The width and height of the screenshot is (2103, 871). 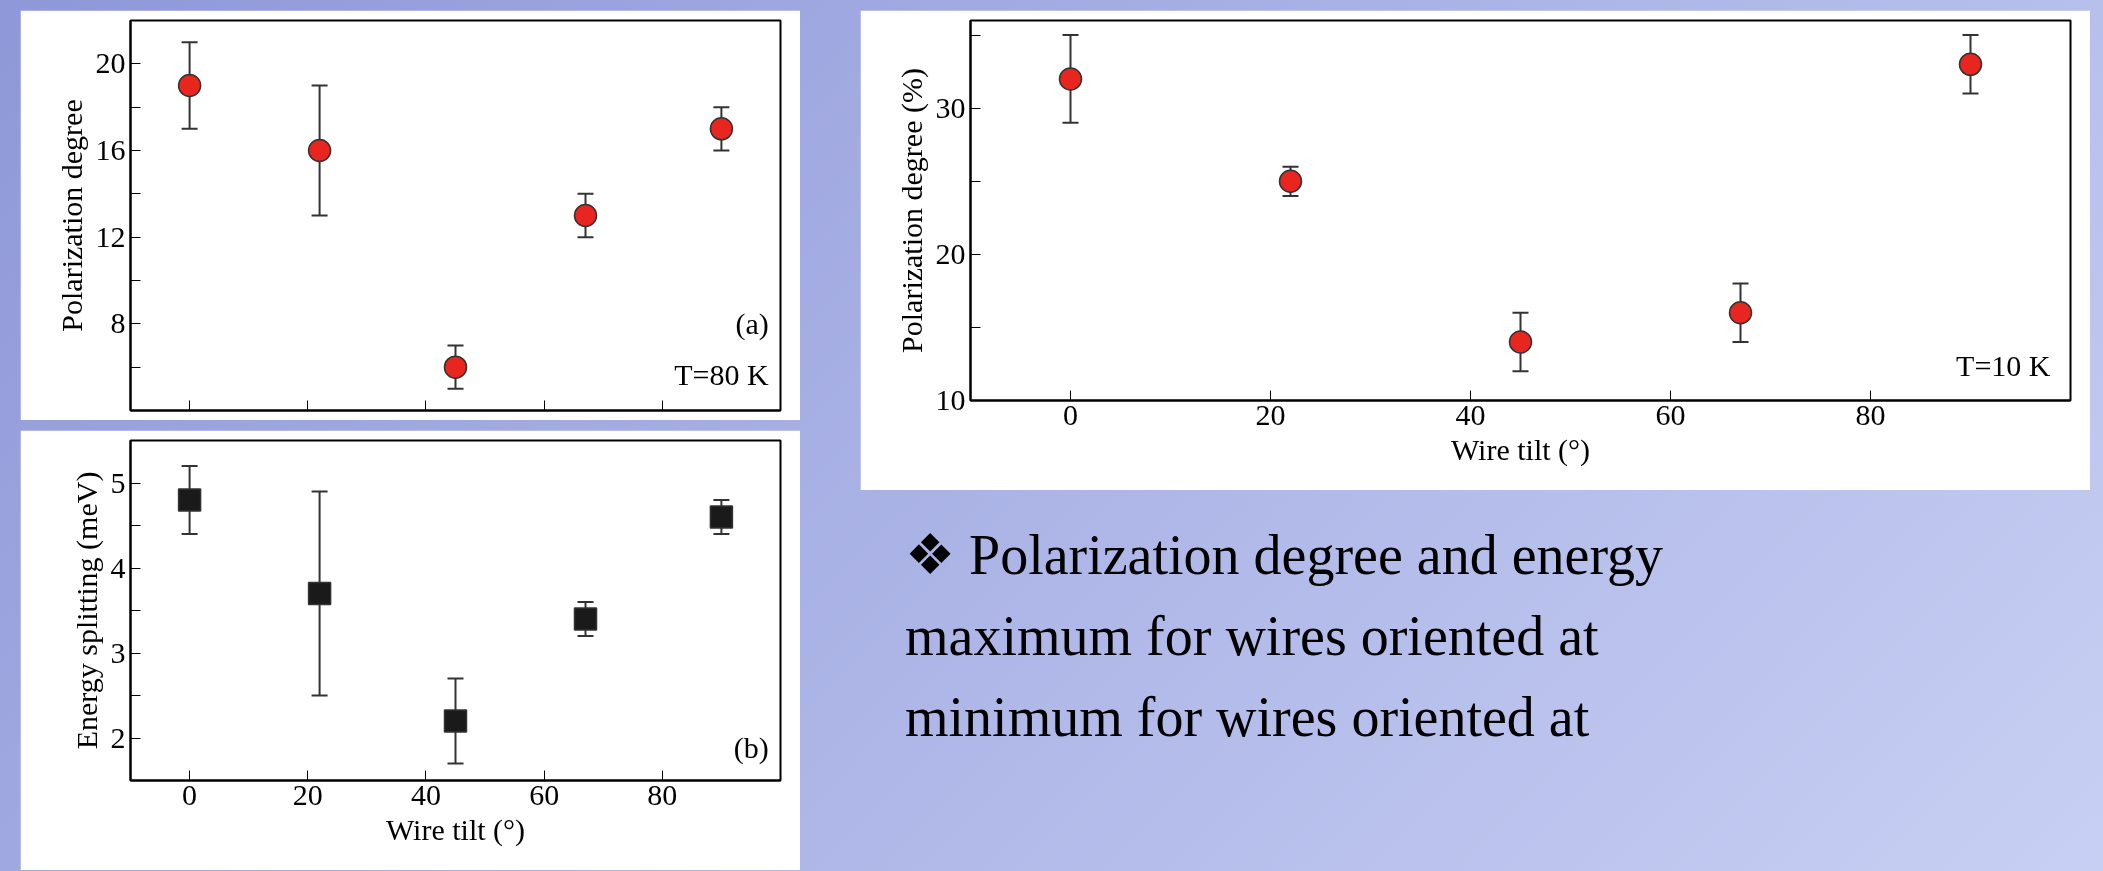 What do you see at coordinates (752, 324) in the screenshot?
I see `annotation: (a)` at bounding box center [752, 324].